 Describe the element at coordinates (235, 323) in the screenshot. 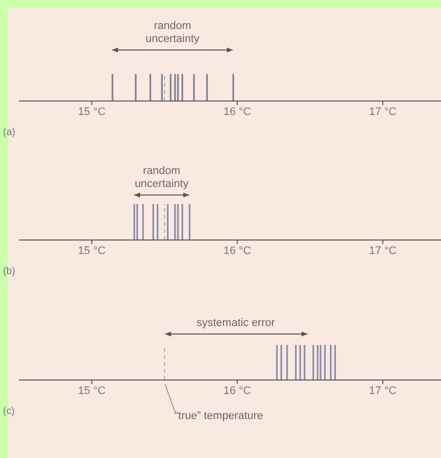

I see `text: systematic error` at that location.